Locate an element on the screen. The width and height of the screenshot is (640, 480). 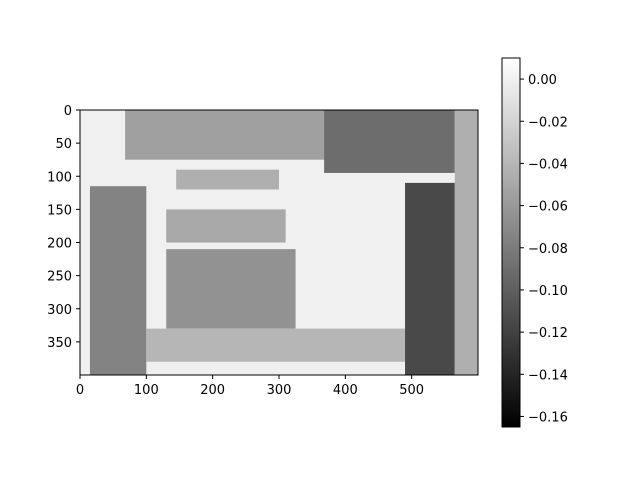
heatmap-region-upper-right-cabinet-door is located at coordinates (389, 141).